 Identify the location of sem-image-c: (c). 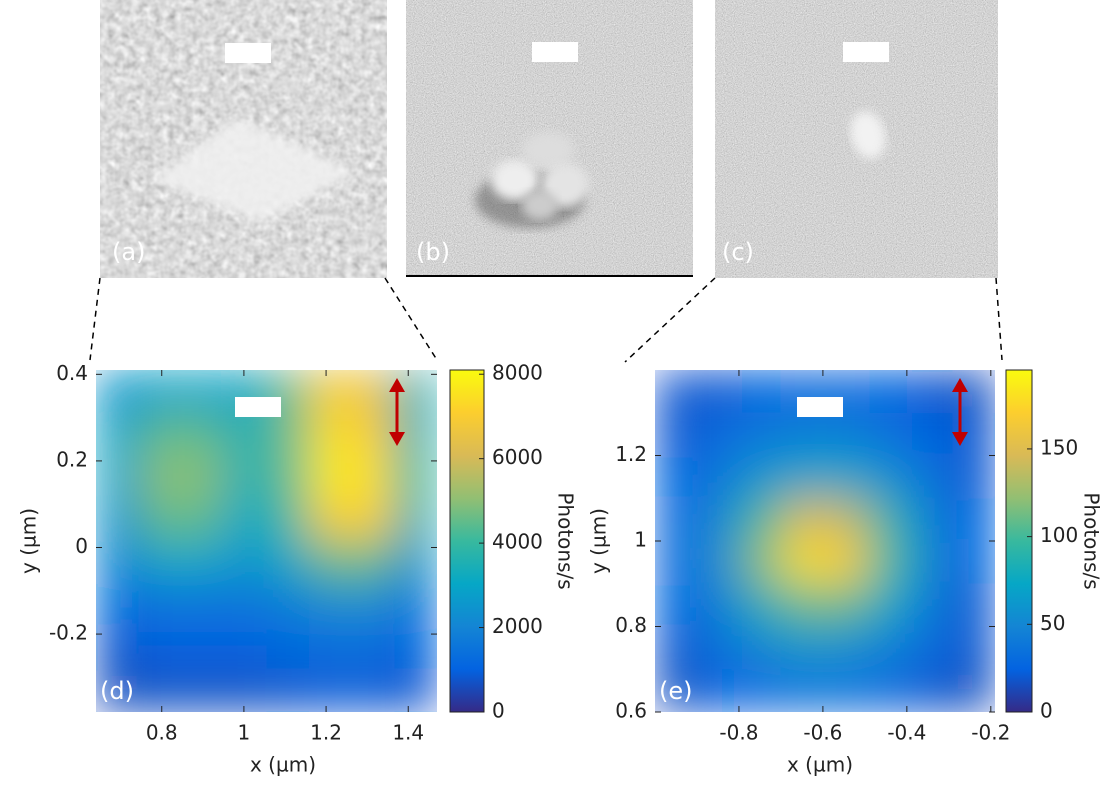
(856, 139).